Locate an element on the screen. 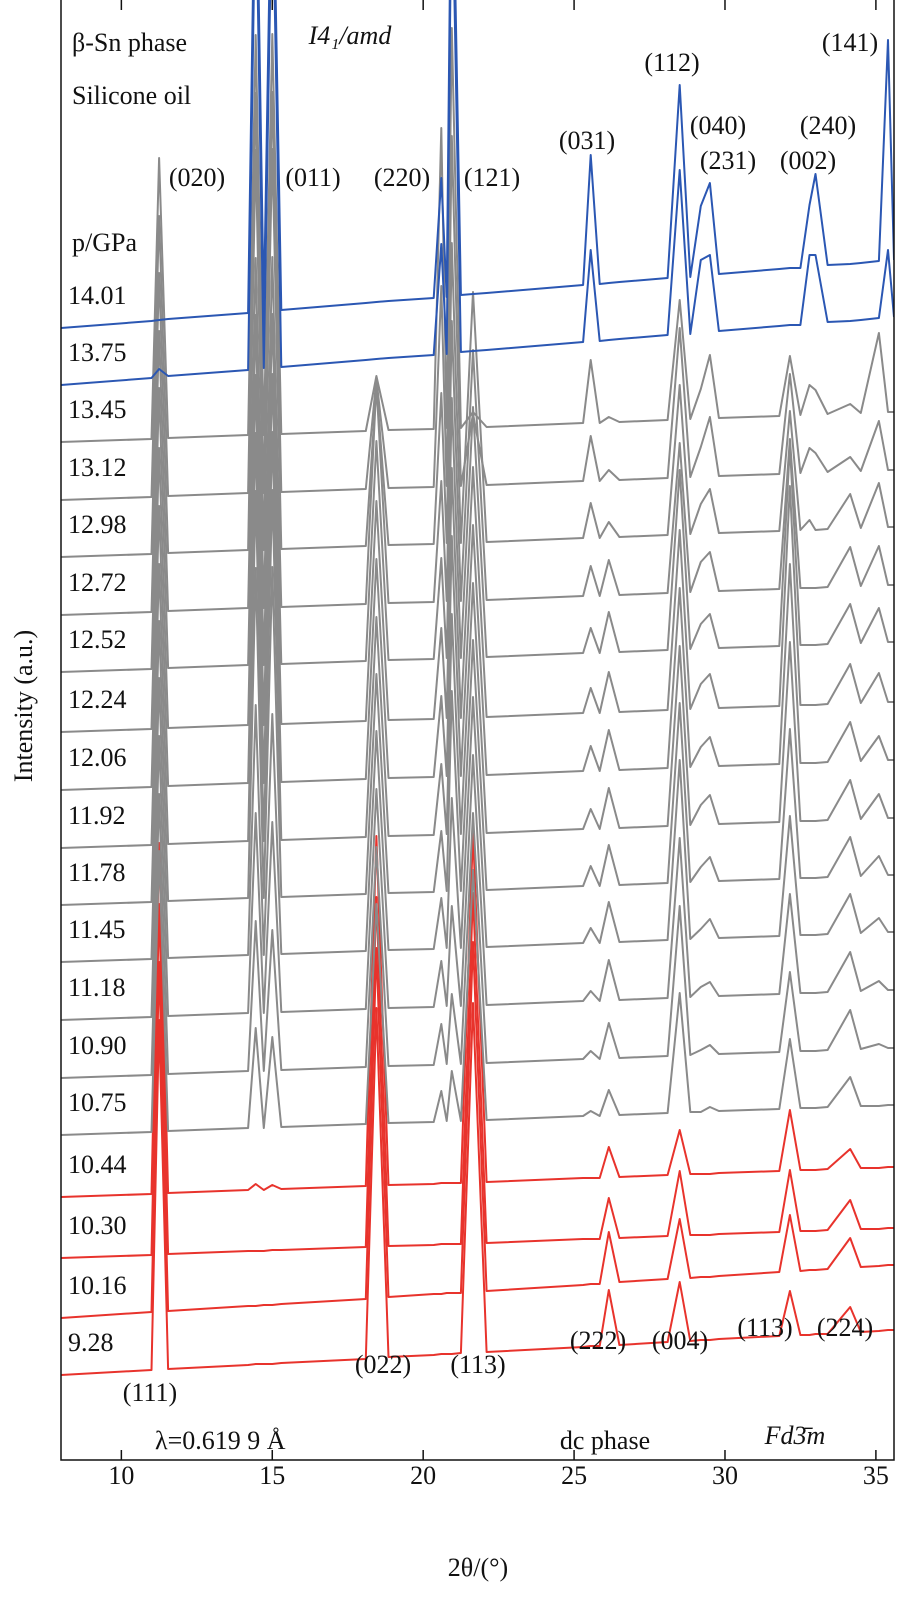 This screenshot has height=1599, width=921. series-label: 12.52 is located at coordinates (97, 639).